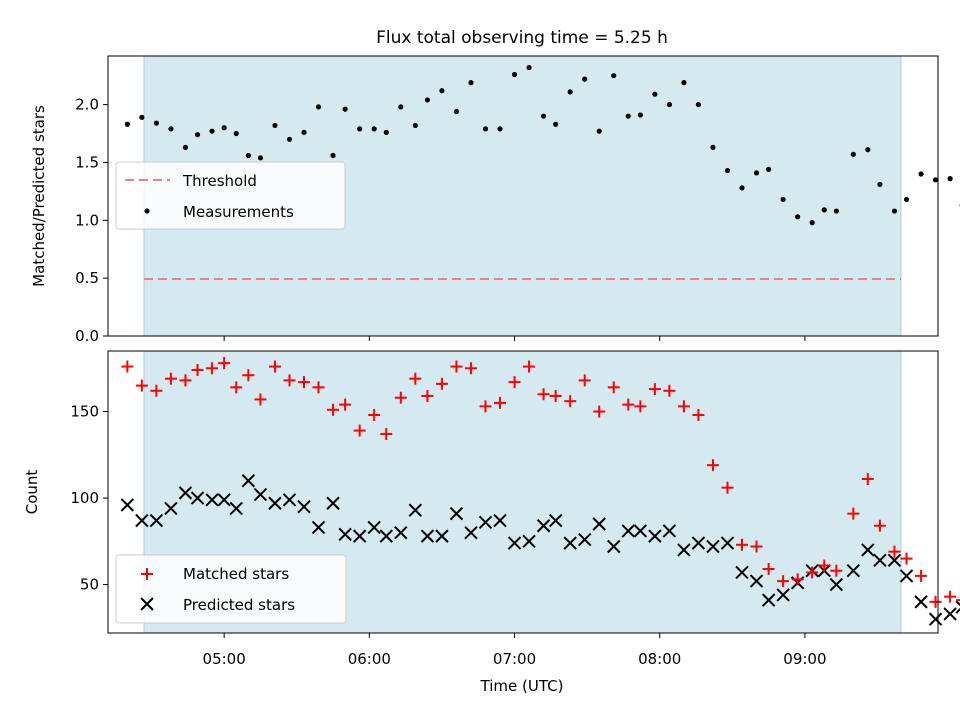 The height and width of the screenshot is (720, 960). What do you see at coordinates (236, 574) in the screenshot?
I see `matched-legend-label: Matched stars` at bounding box center [236, 574].